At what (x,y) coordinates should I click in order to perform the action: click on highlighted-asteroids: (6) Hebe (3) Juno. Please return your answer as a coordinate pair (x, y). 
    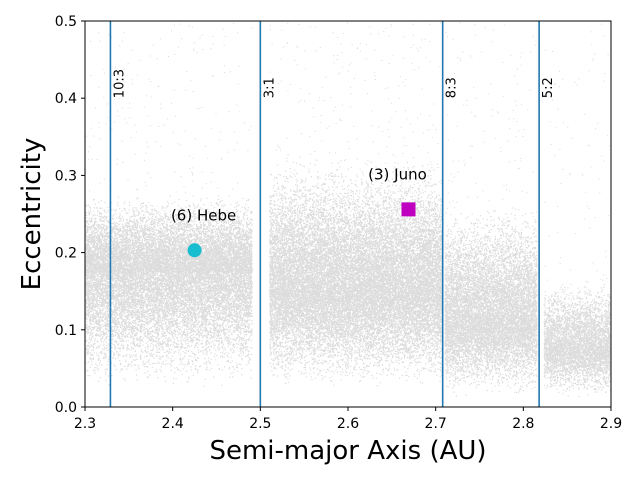
    Looking at the image, I should click on (299, 211).